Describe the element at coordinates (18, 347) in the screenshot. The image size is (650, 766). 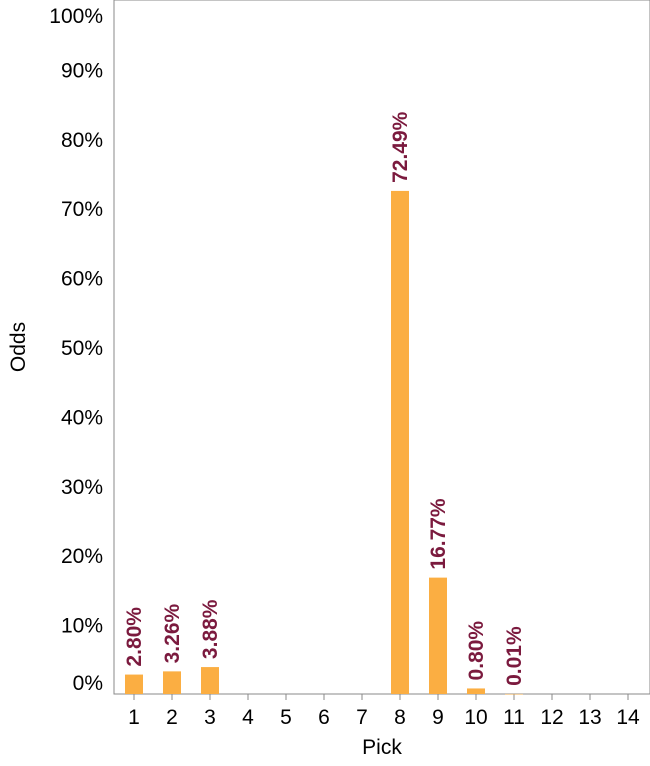
I see `y-axis-title: Odds` at that location.